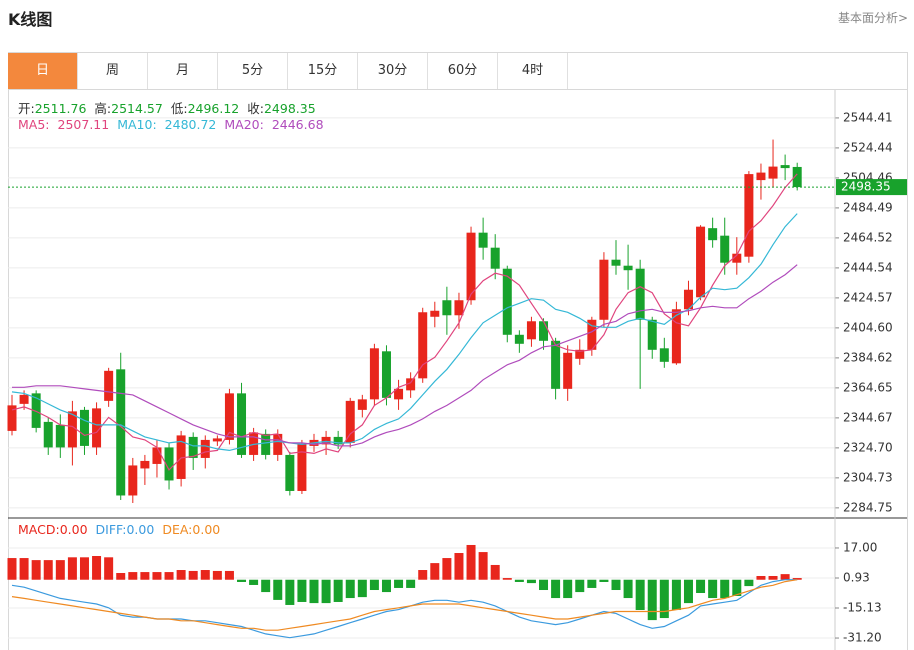 This screenshot has width=914, height=650. What do you see at coordinates (463, 71) in the screenshot?
I see `period-tab: 60分` at bounding box center [463, 71].